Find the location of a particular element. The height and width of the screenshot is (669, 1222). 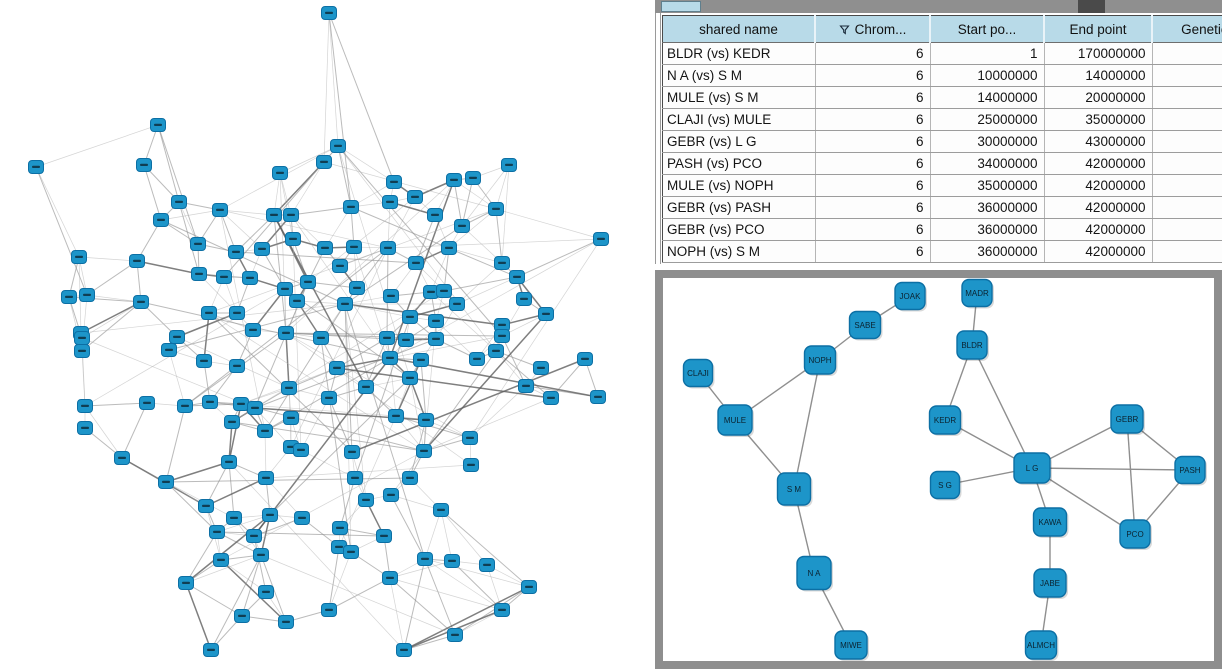

table-cell: 7.5 is located at coordinates (1187, 97).